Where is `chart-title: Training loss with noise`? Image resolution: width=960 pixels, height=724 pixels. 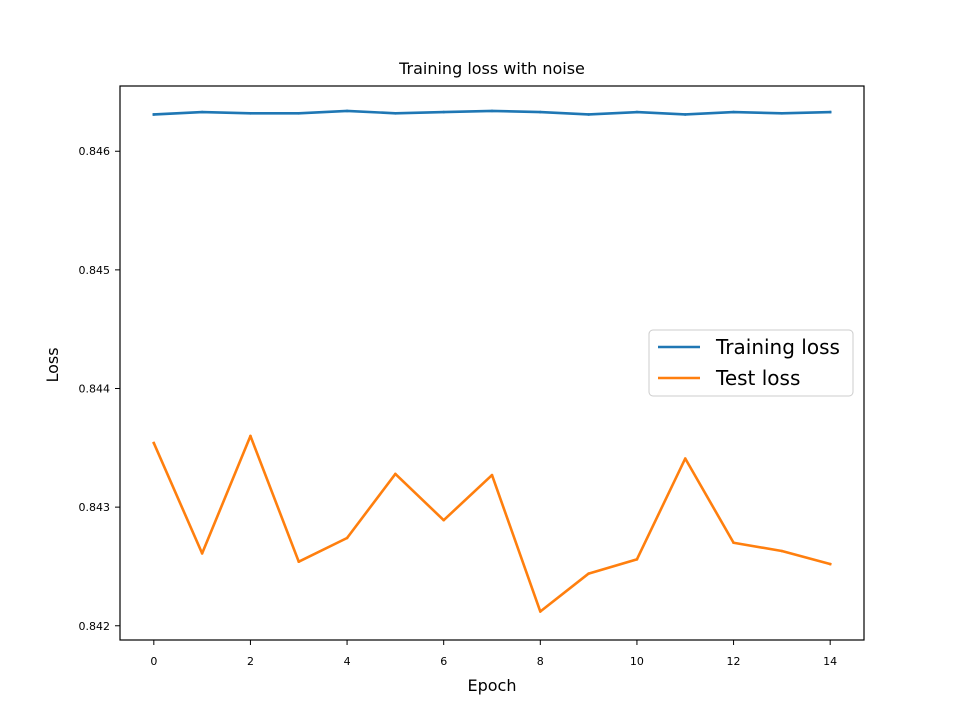
chart-title: Training loss with noise is located at coordinates (491, 68).